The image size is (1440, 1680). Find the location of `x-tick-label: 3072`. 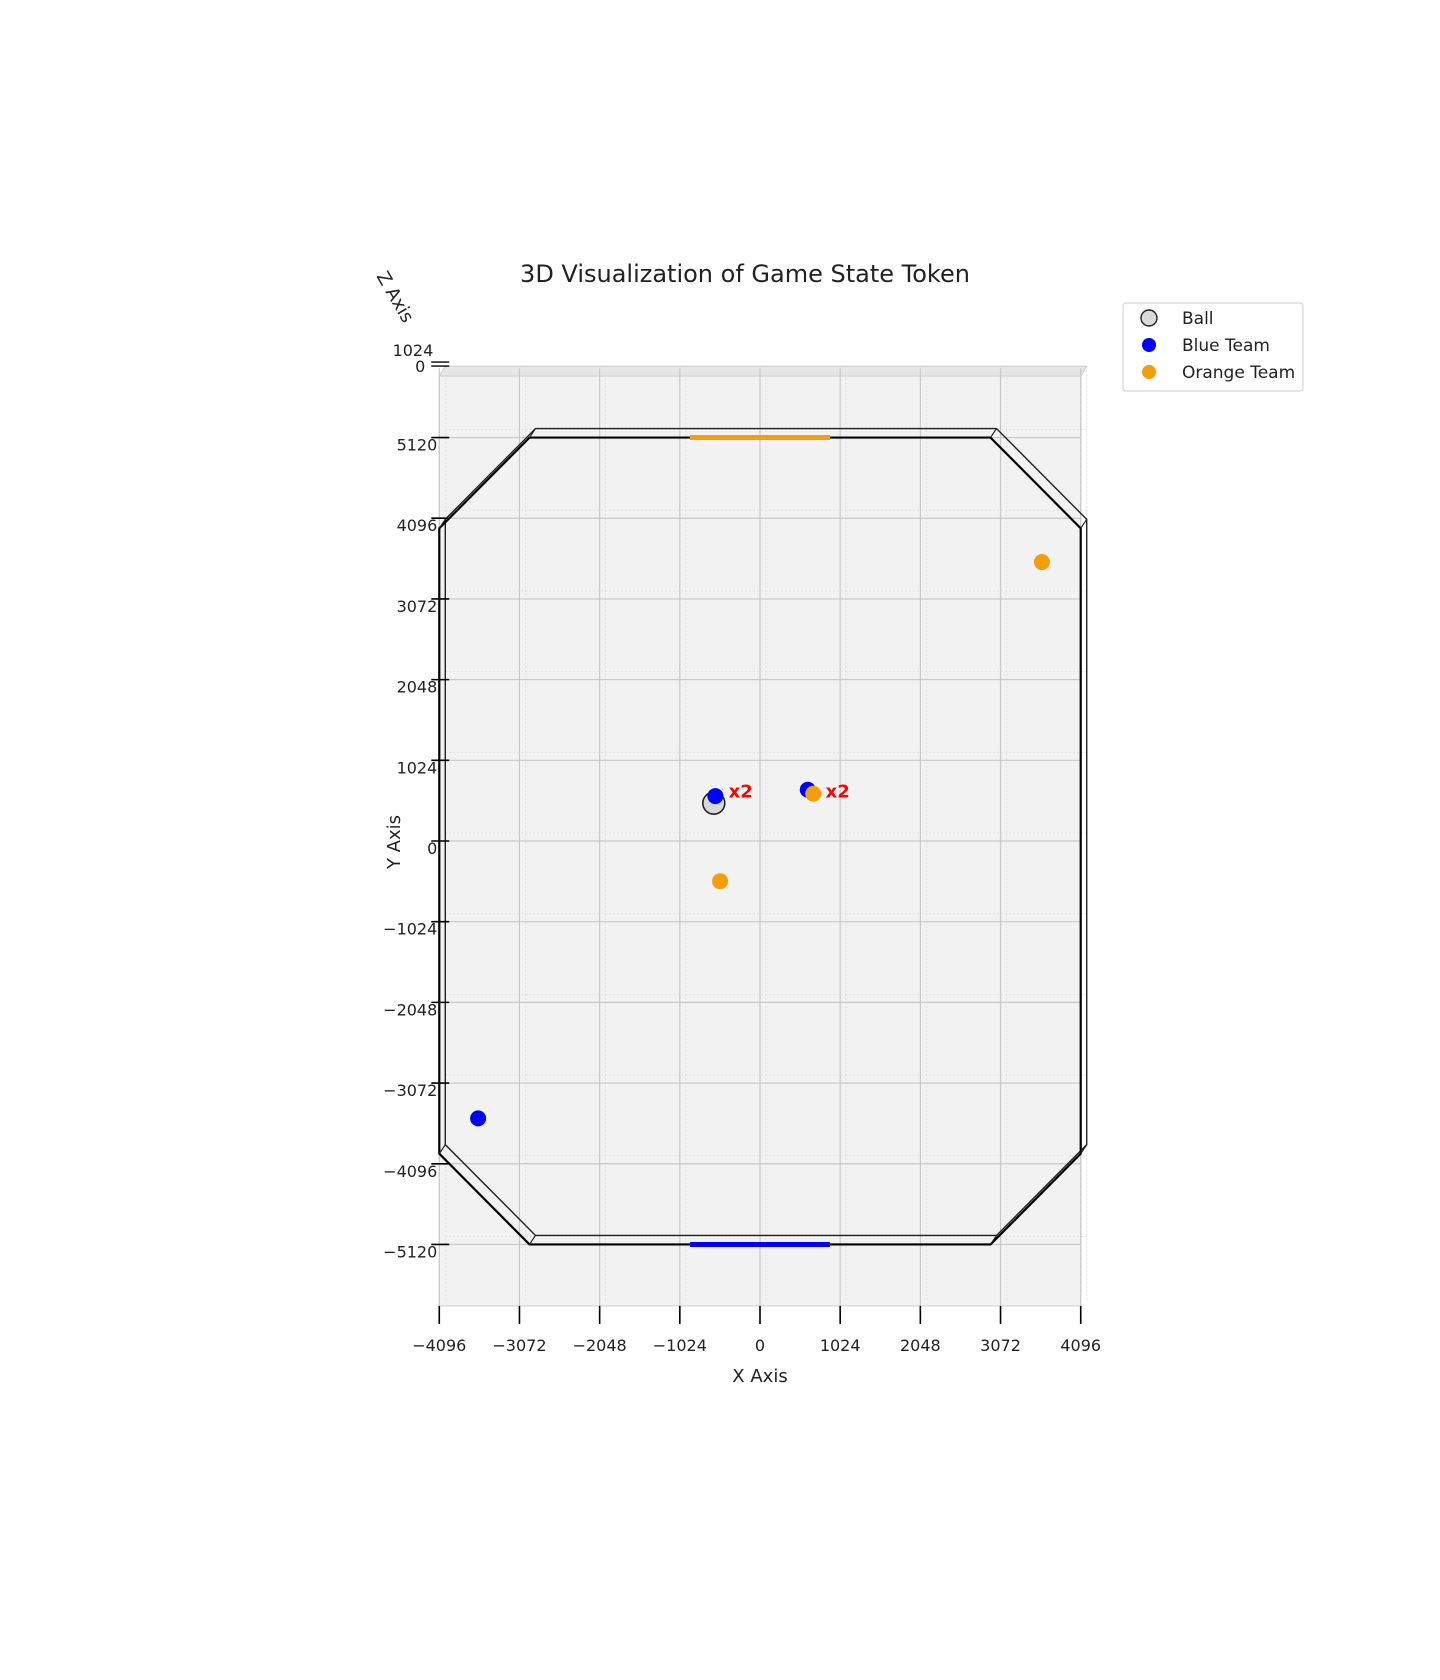

x-tick-label: 3072 is located at coordinates (1000, 1345).